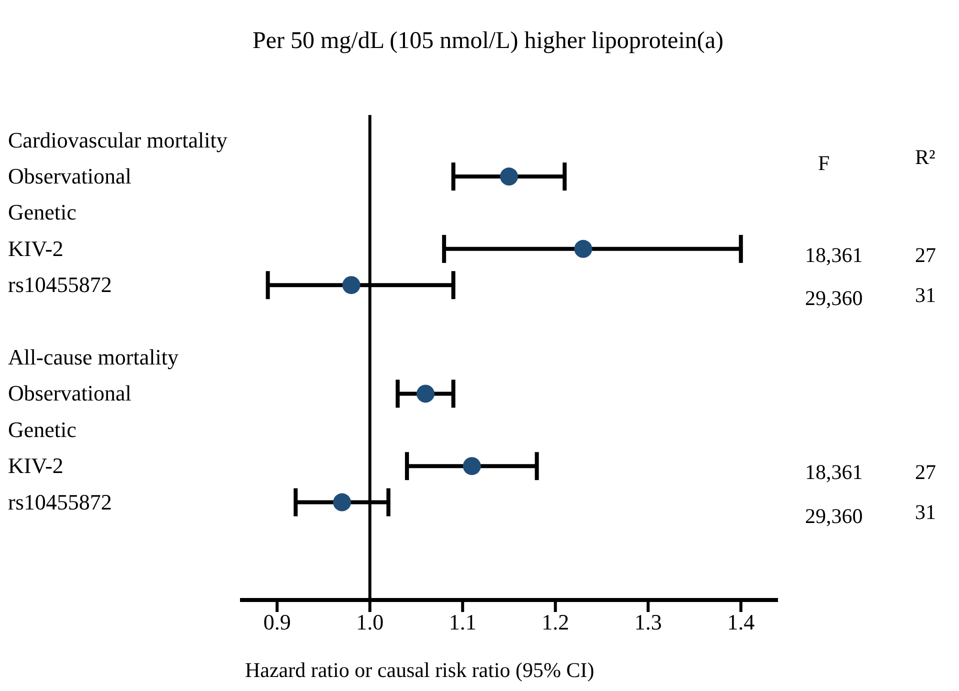 Image resolution: width=959 pixels, height=691 pixels. Describe the element at coordinates (487, 41) in the screenshot. I see `chart-title: Per 50 mg/dL (105 nmol/L) higher lipoprotein(a)` at that location.